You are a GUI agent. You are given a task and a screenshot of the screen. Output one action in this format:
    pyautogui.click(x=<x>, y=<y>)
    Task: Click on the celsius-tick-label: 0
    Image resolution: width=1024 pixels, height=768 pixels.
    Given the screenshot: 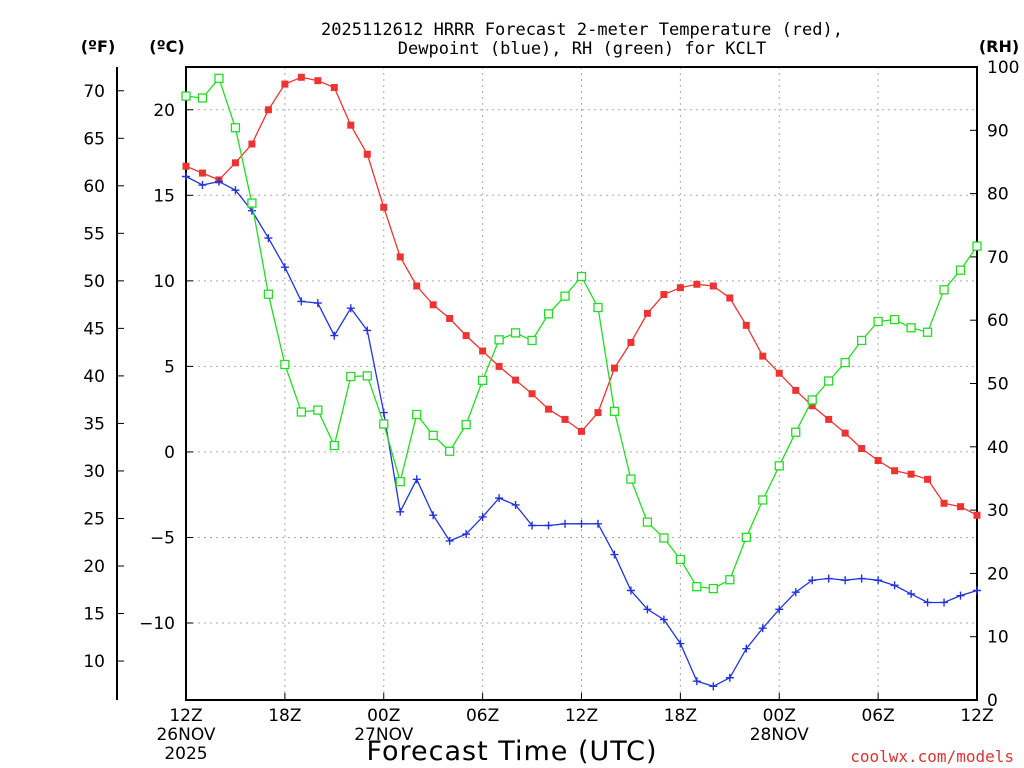 What is the action you would take?
    pyautogui.click(x=169, y=453)
    